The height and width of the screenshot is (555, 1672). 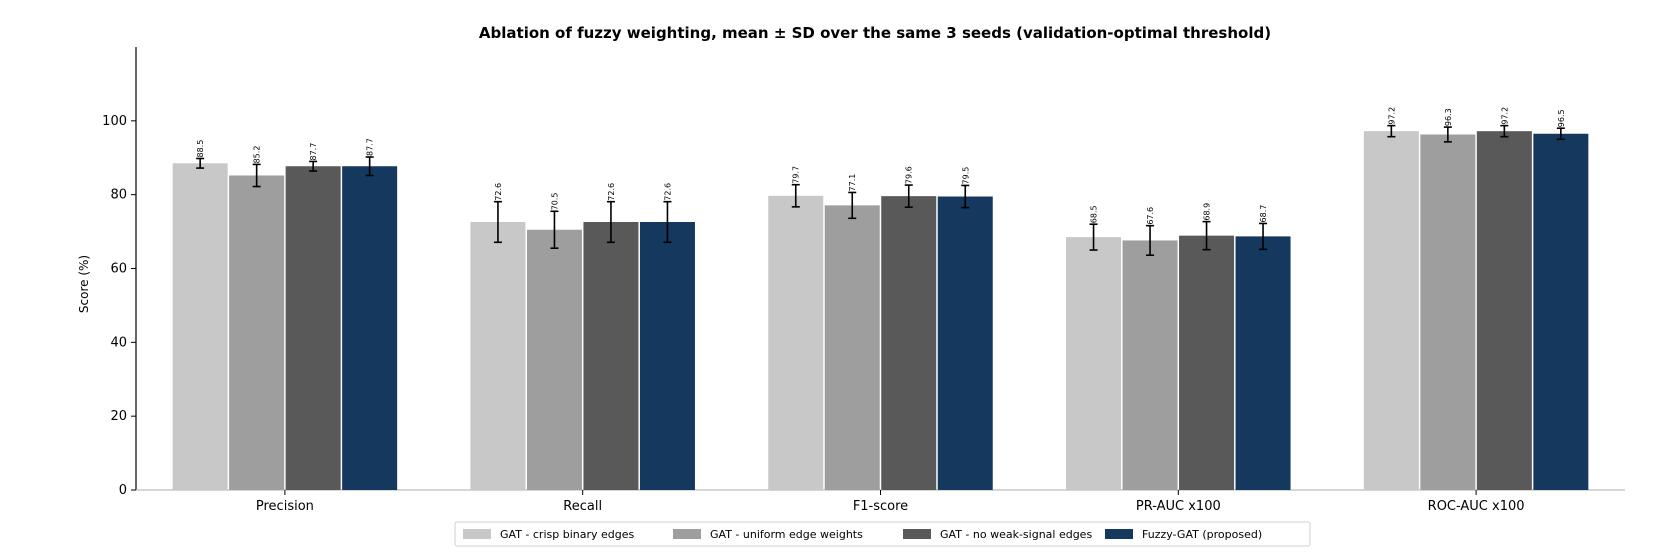 What do you see at coordinates (1150, 216) in the screenshot?
I see `bar-value-label: 67.6` at bounding box center [1150, 216].